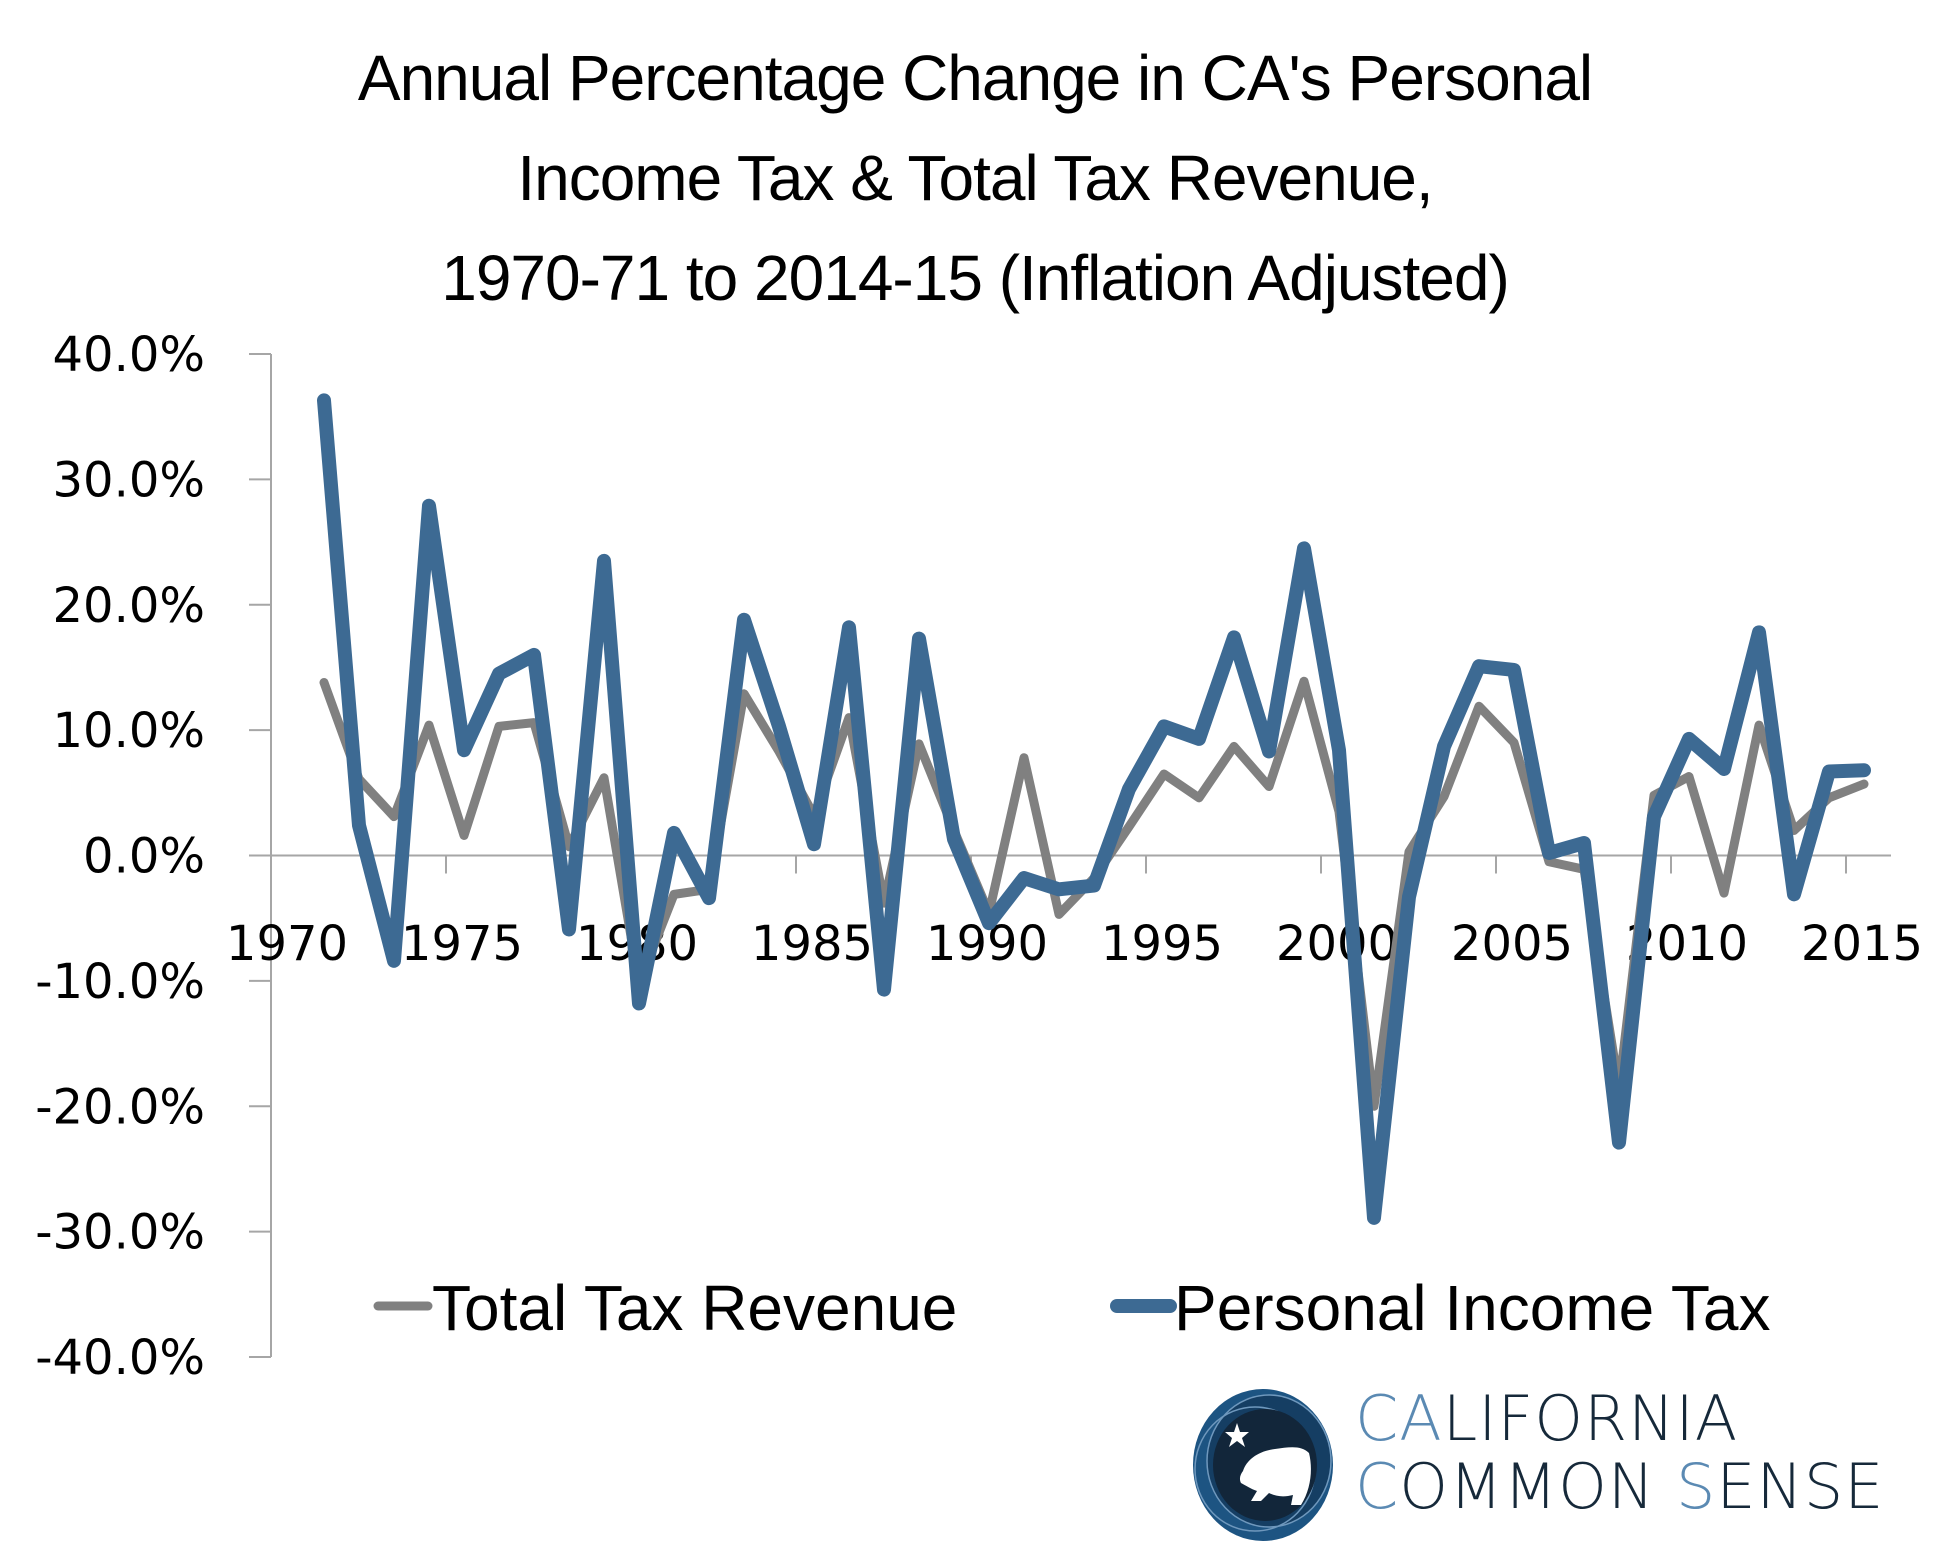  What do you see at coordinates (129, 606) in the screenshot?
I see `y-tick-label: 20.0%` at bounding box center [129, 606].